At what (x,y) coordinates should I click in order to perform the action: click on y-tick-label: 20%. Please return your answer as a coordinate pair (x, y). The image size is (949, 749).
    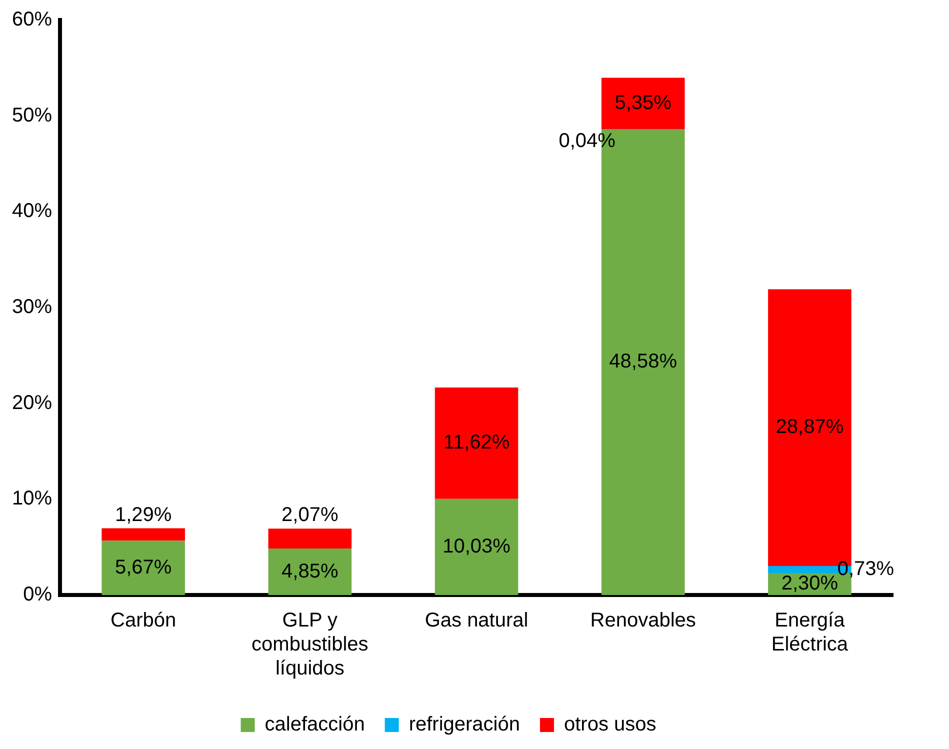
    Looking at the image, I should click on (32, 403).